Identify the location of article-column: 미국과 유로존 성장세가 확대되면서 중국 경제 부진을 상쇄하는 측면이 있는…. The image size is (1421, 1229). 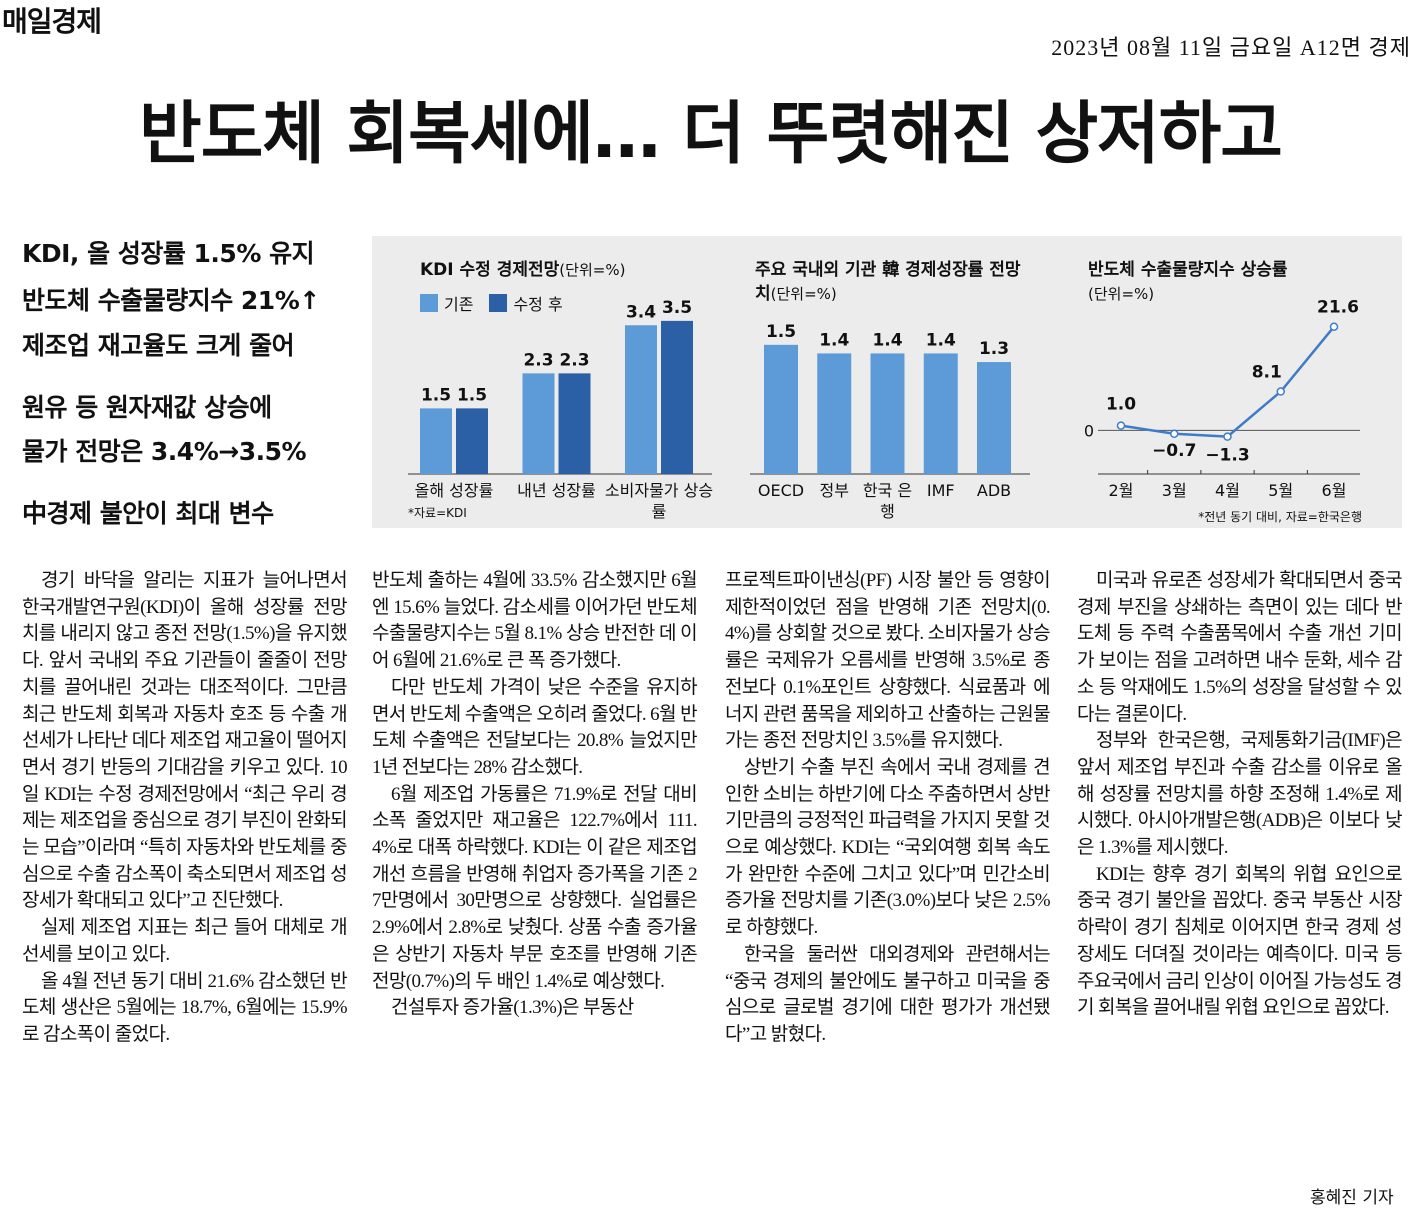
(1240, 795).